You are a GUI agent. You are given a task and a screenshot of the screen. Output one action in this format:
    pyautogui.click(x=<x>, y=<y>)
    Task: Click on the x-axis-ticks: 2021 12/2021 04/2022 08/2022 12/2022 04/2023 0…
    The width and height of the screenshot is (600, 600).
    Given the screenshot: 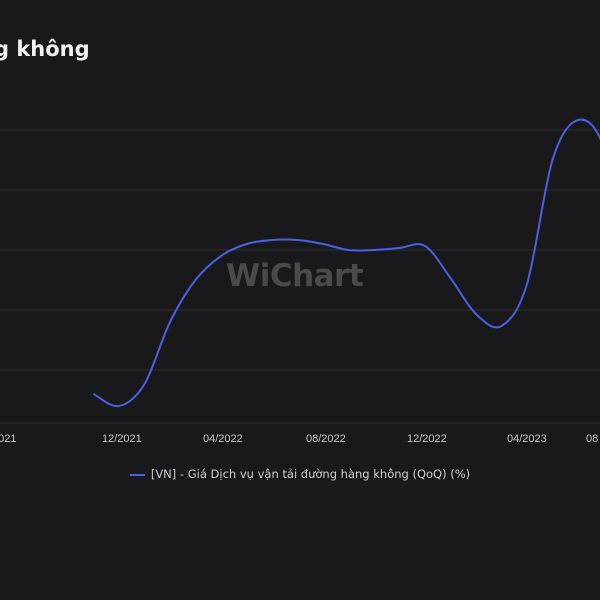 What is the action you would take?
    pyautogui.click(x=299, y=439)
    